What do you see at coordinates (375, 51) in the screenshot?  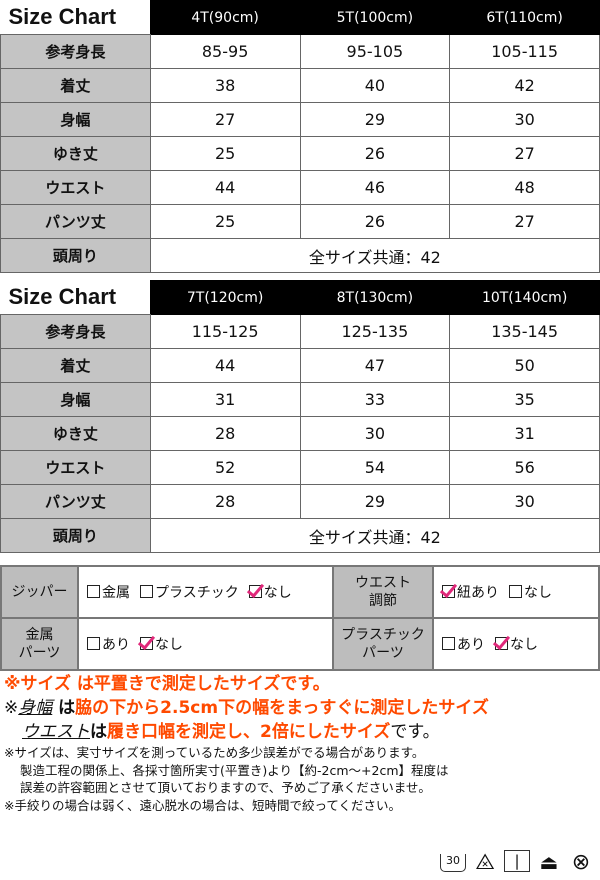 I see `cell-value: 95-105` at bounding box center [375, 51].